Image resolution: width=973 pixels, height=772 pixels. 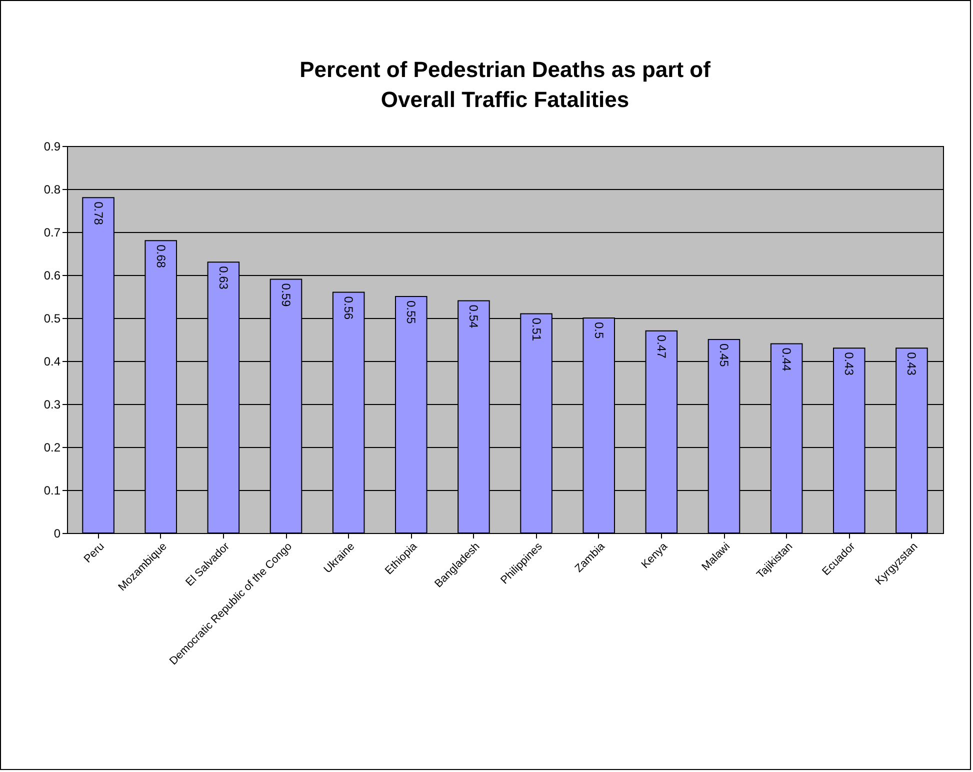 What do you see at coordinates (536, 330) in the screenshot?
I see `data-label: 0.51` at bounding box center [536, 330].